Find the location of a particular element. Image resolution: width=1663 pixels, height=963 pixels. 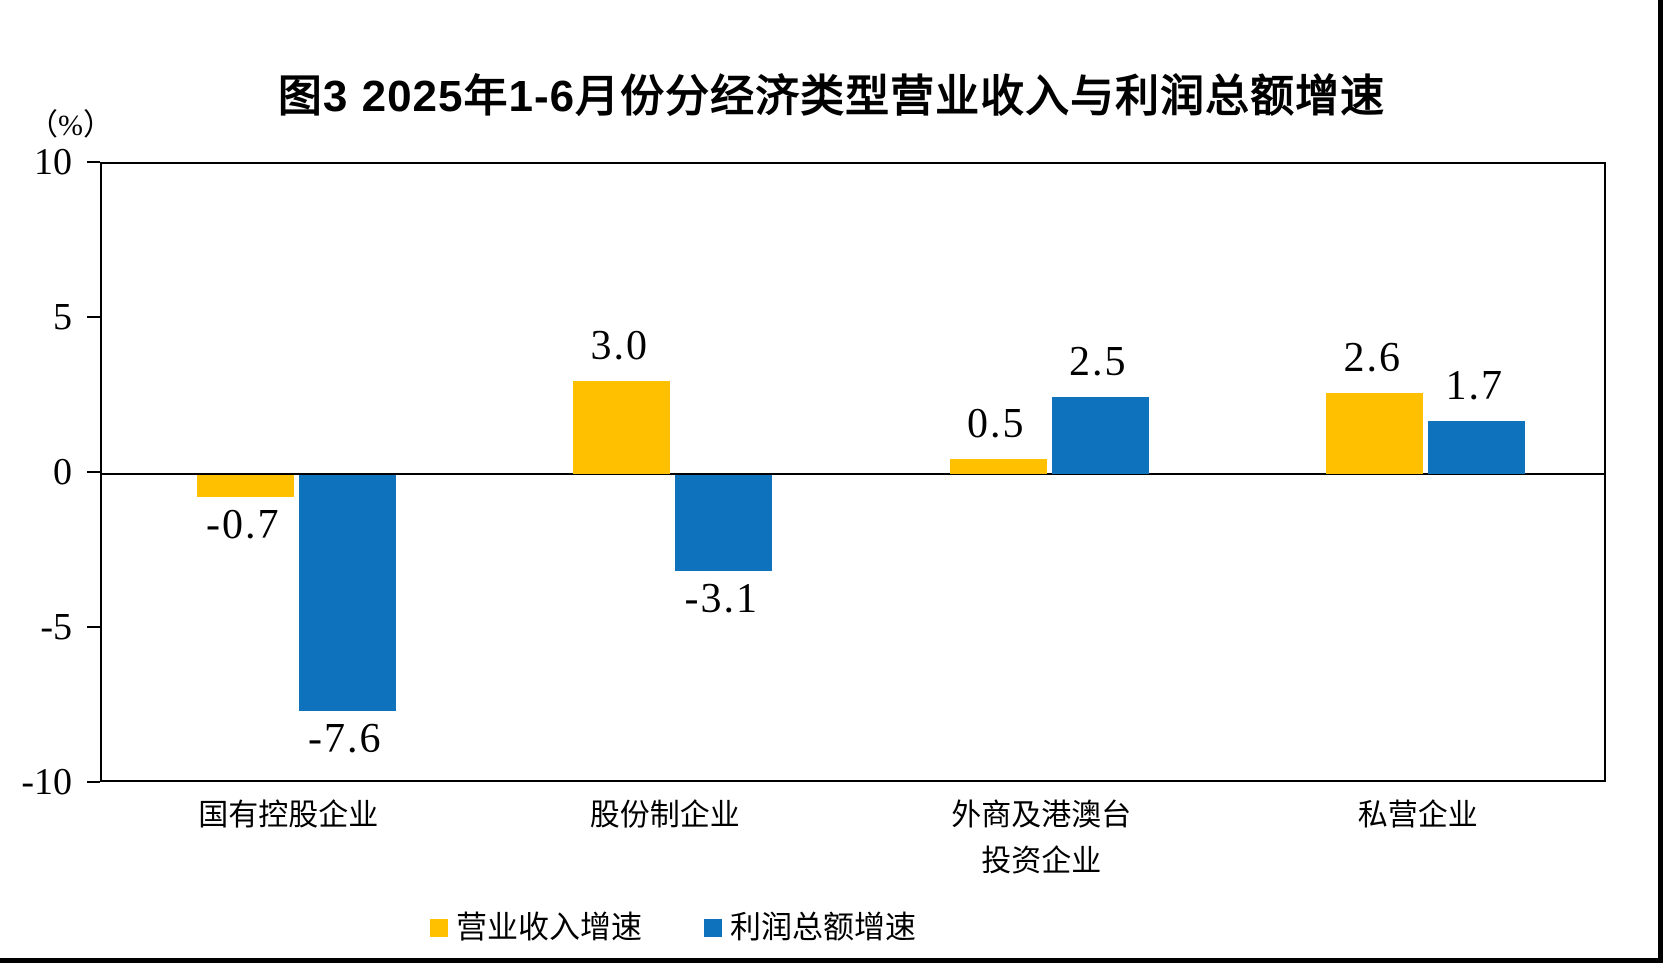

zero-axis-line is located at coordinates (853, 474).